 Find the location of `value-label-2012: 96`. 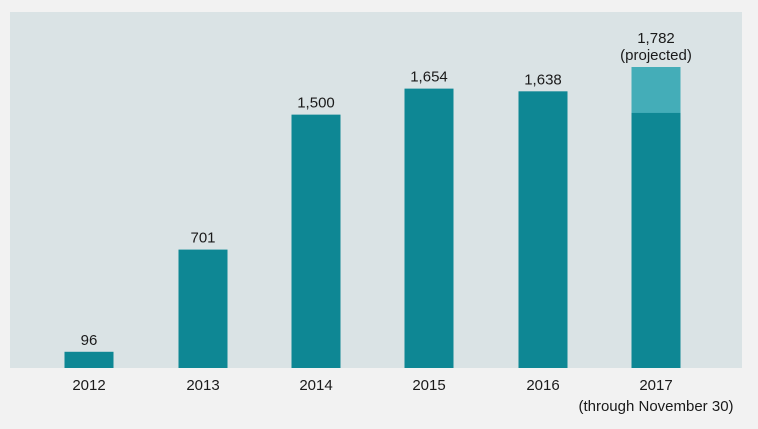

value-label-2012: 96 is located at coordinates (89, 340).